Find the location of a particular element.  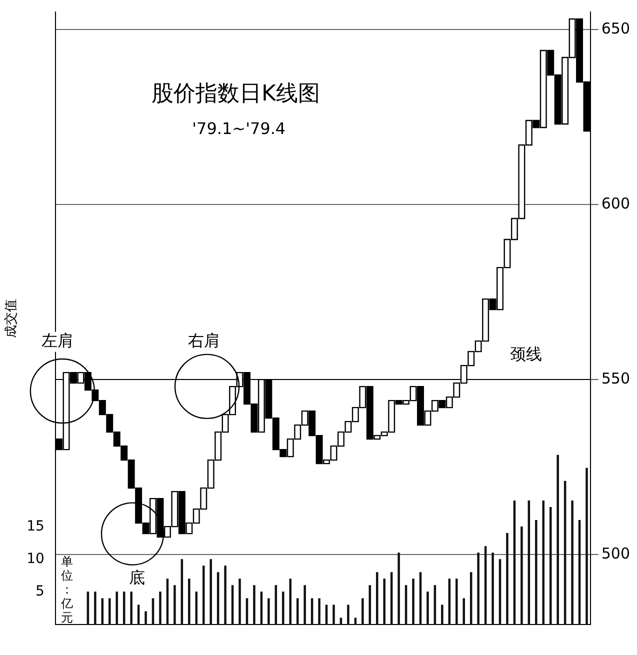

annotation: 右肩 is located at coordinates (204, 340).